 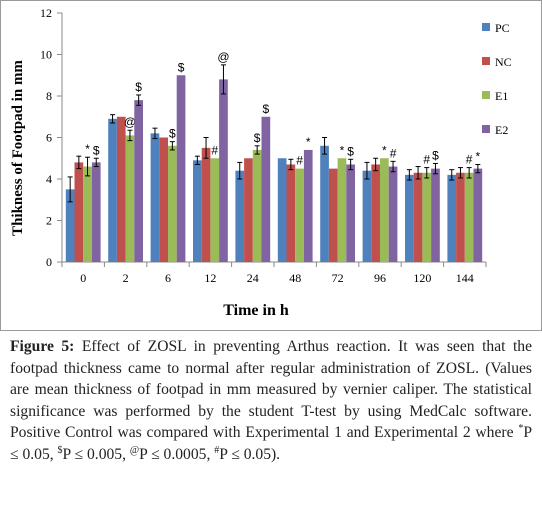 I want to click on caption-sup: $, so click(x=60, y=450).